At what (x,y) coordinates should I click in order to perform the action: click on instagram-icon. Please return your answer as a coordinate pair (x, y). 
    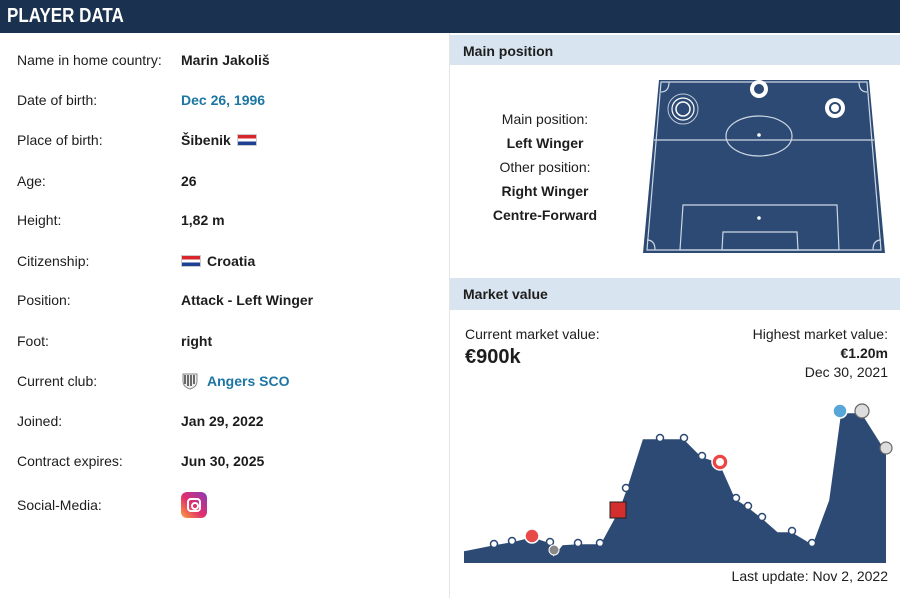
    Looking at the image, I should click on (194, 505).